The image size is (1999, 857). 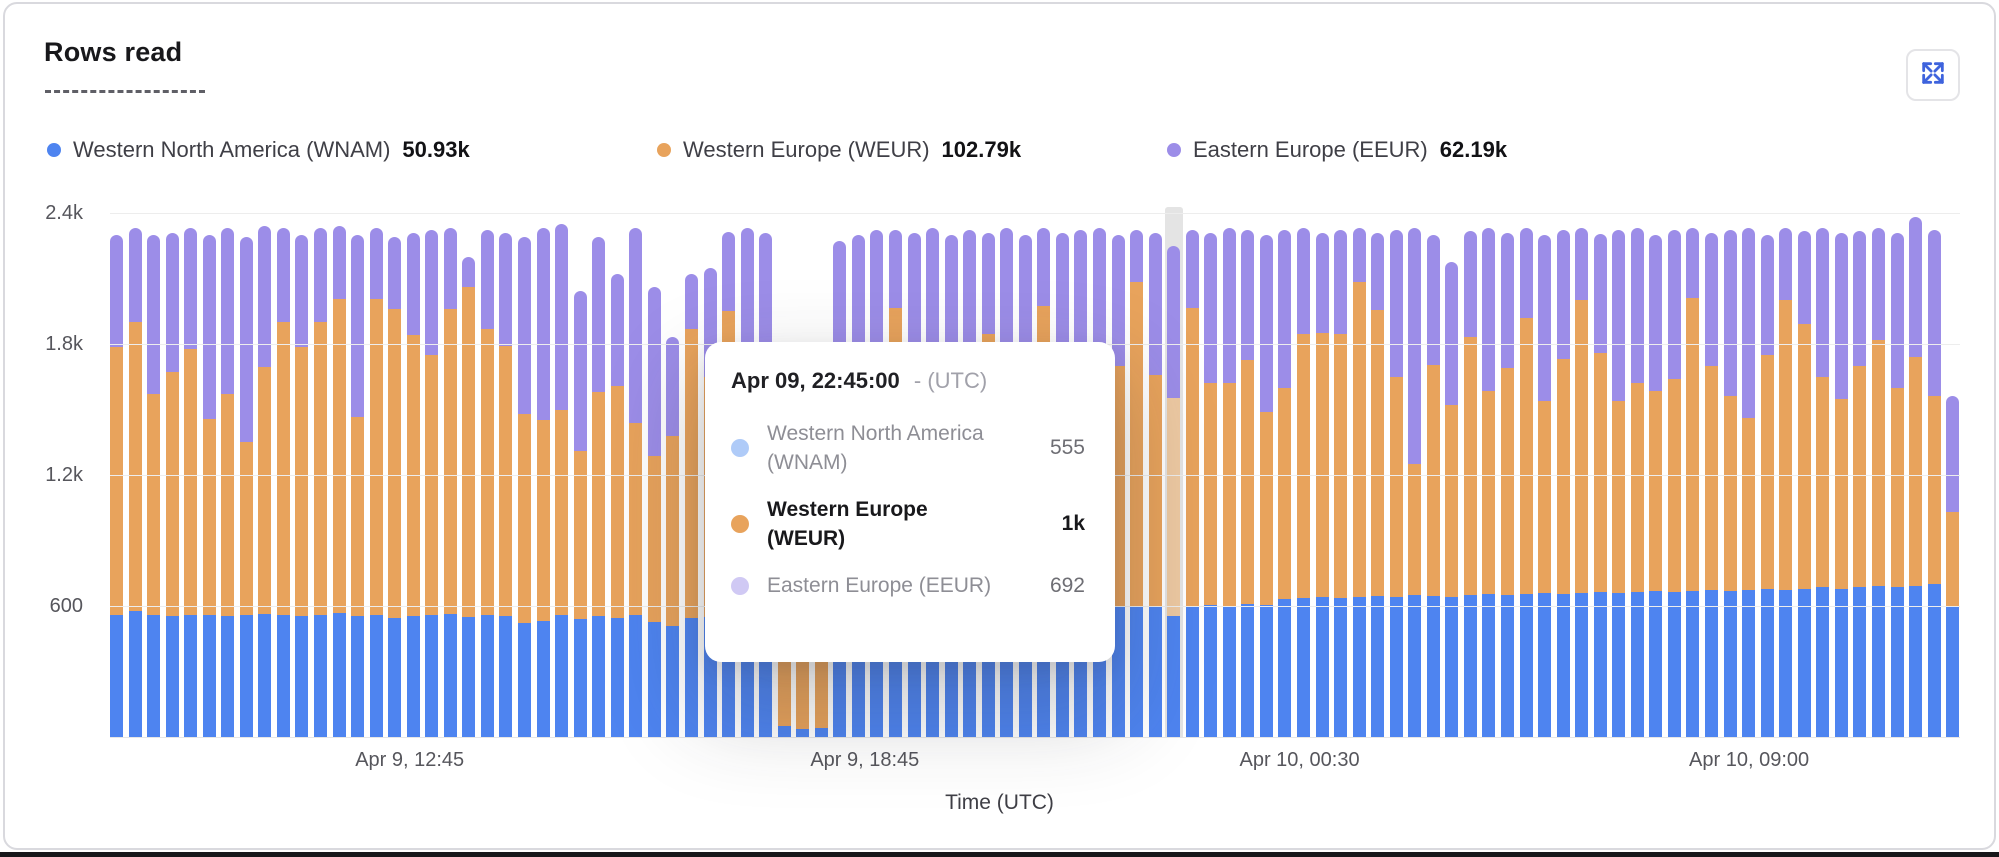 What do you see at coordinates (1035, 213) in the screenshot?
I see `gridline` at bounding box center [1035, 213].